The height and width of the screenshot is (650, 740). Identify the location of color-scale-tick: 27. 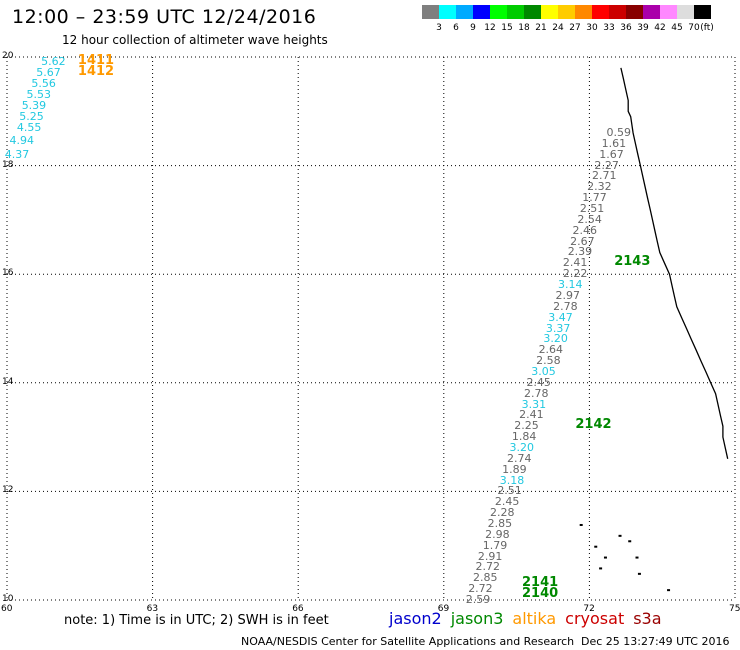
(575, 28).